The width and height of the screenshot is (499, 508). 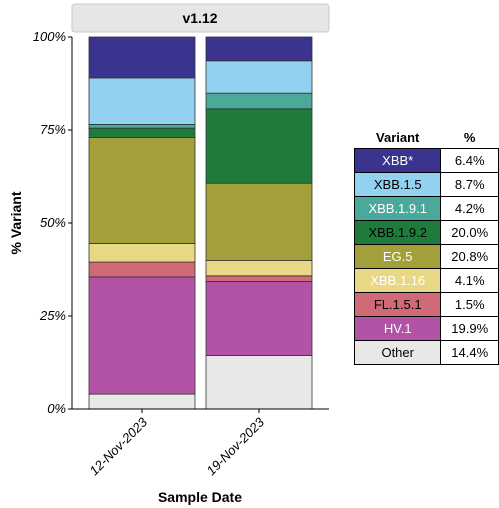 What do you see at coordinates (469, 137) in the screenshot?
I see `legend-header-pct: %` at bounding box center [469, 137].